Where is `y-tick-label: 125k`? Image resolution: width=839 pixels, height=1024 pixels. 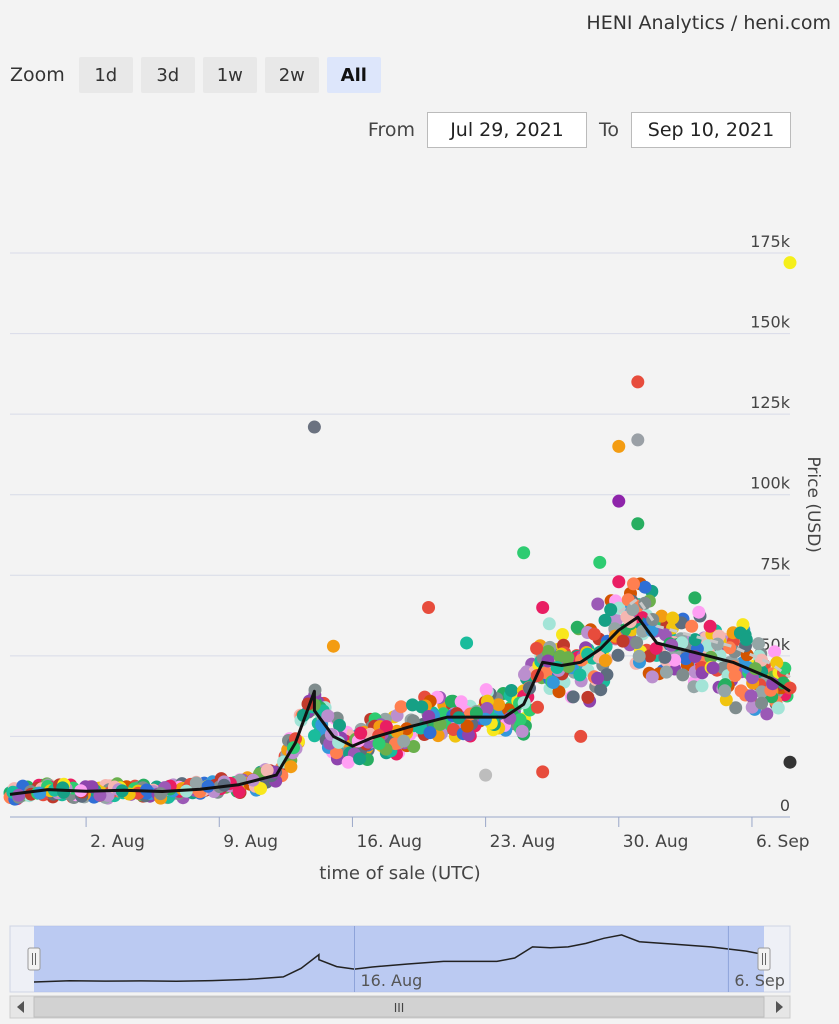 y-tick-label: 125k is located at coordinates (770, 402).